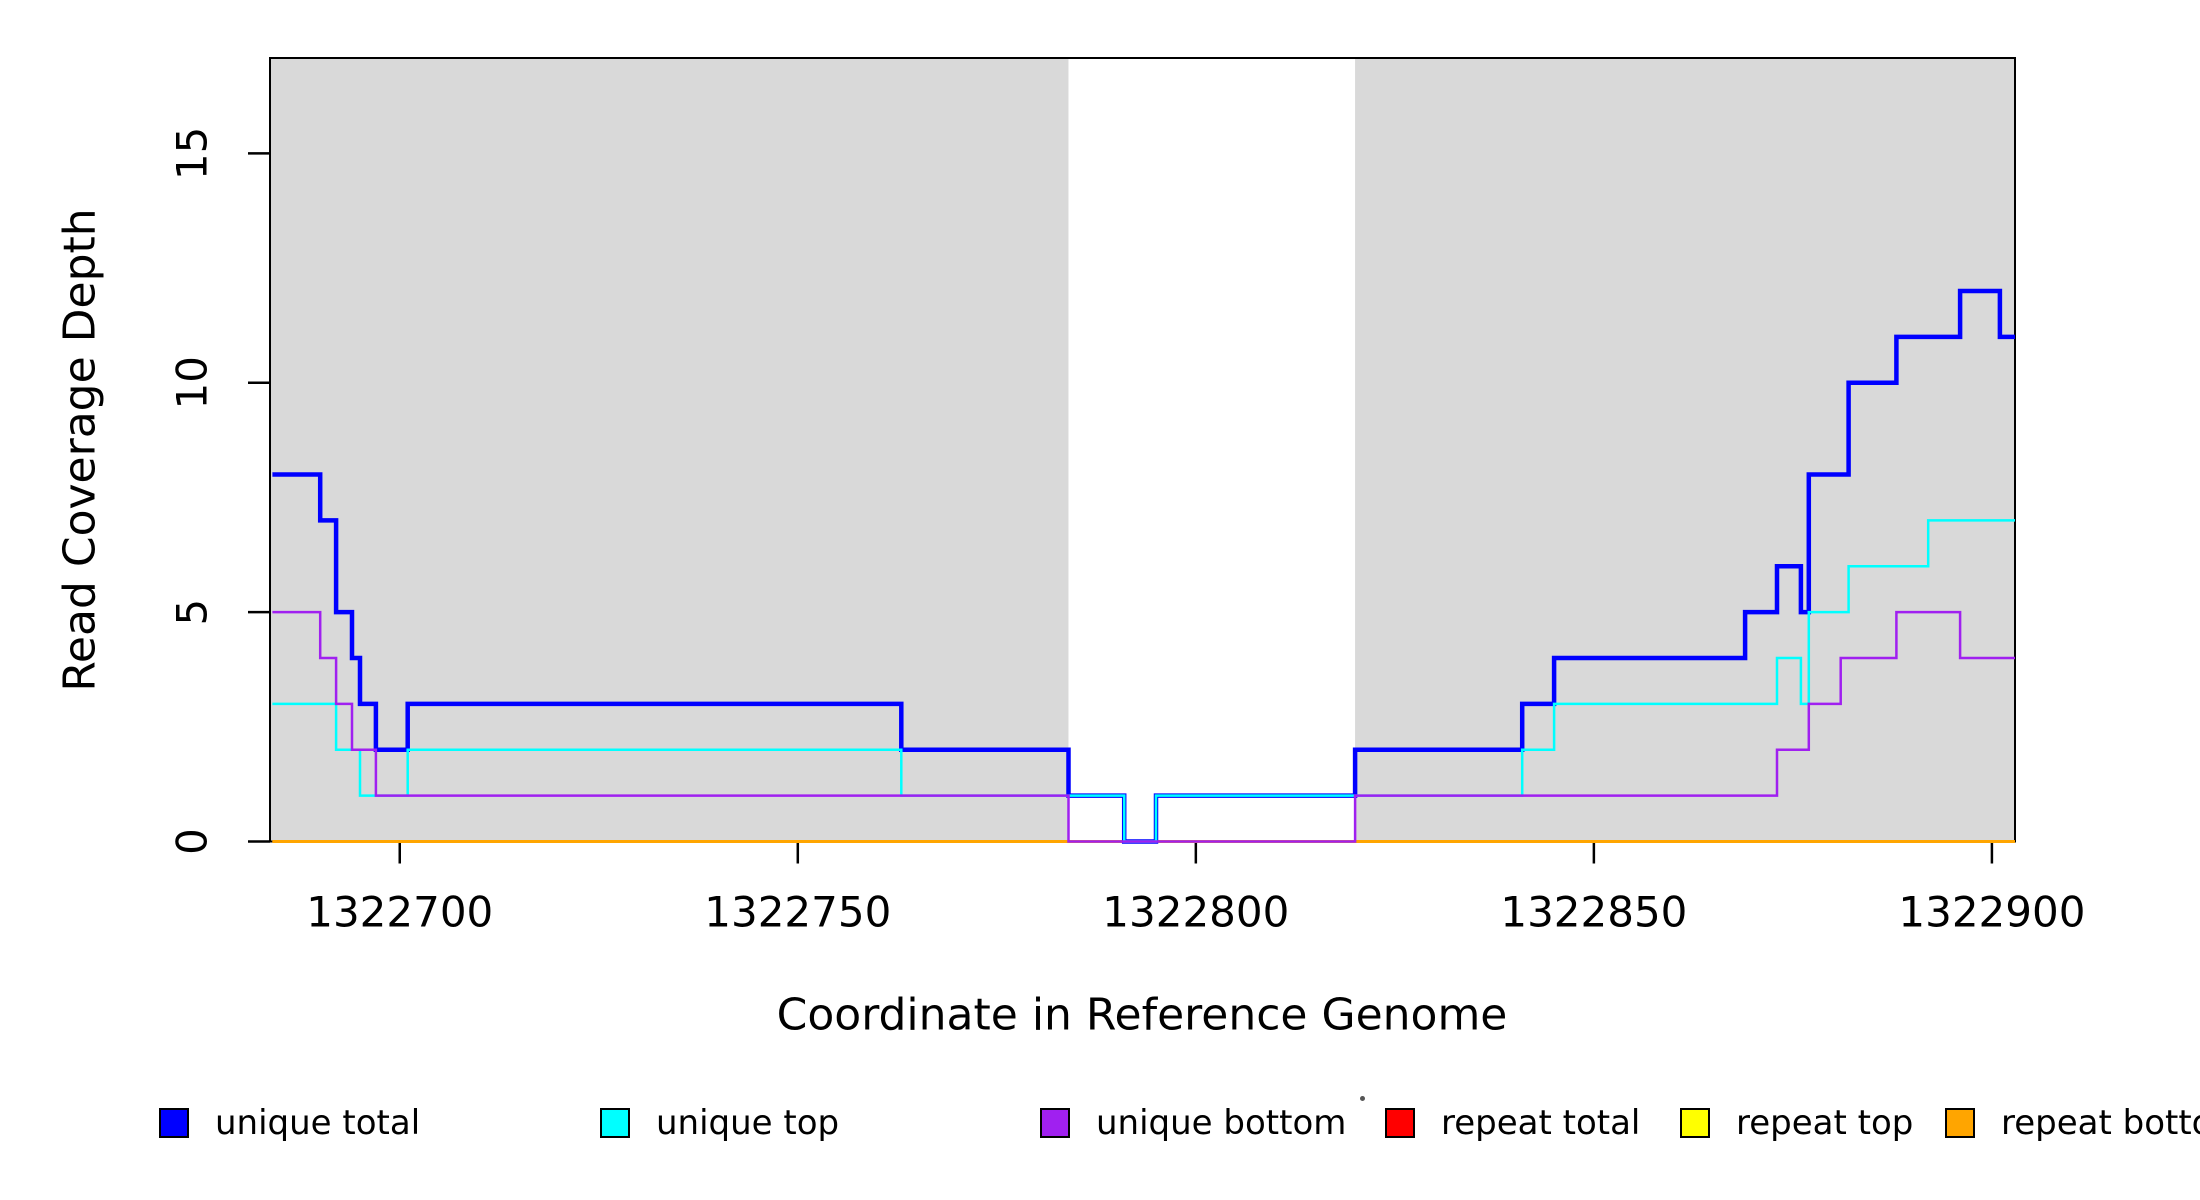  Describe the element at coordinates (615, 1123) in the screenshot. I see `legend-swatch-unique-top` at that location.